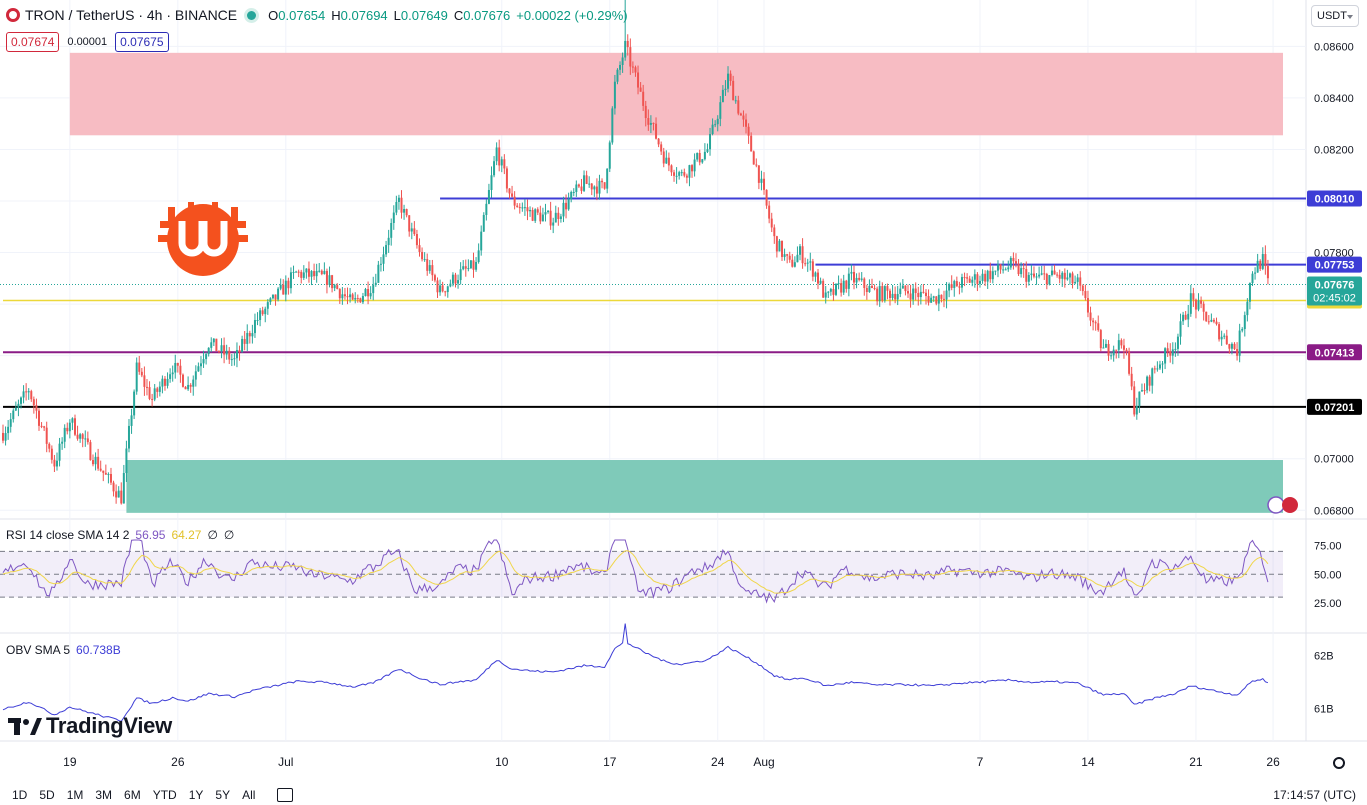 The height and width of the screenshot is (805, 1367). I want to click on range-3m: 3M, so click(104, 794).